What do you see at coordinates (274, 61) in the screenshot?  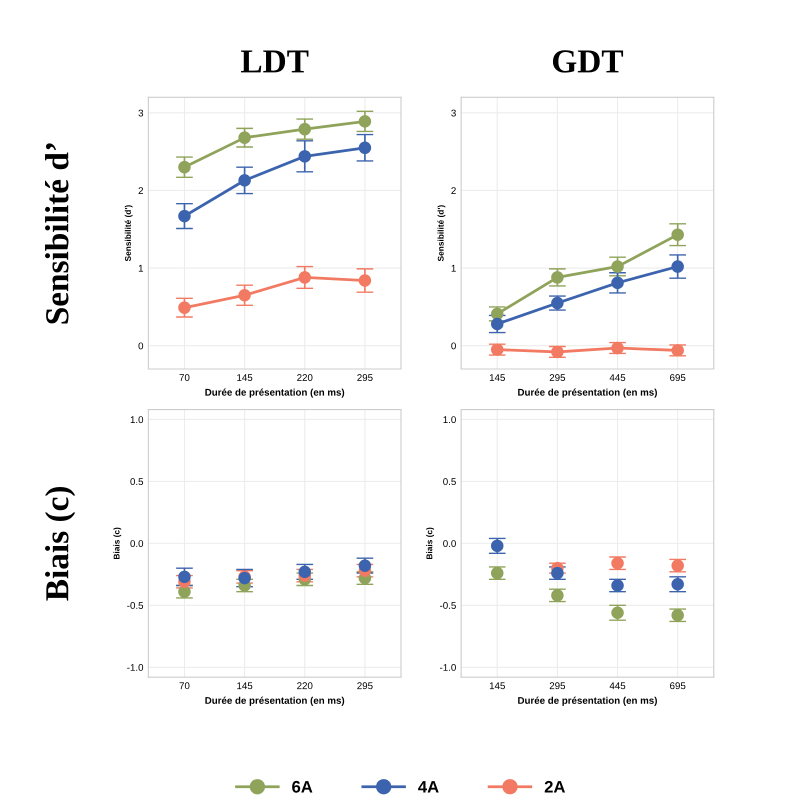 I see `chart-title: LDT` at bounding box center [274, 61].